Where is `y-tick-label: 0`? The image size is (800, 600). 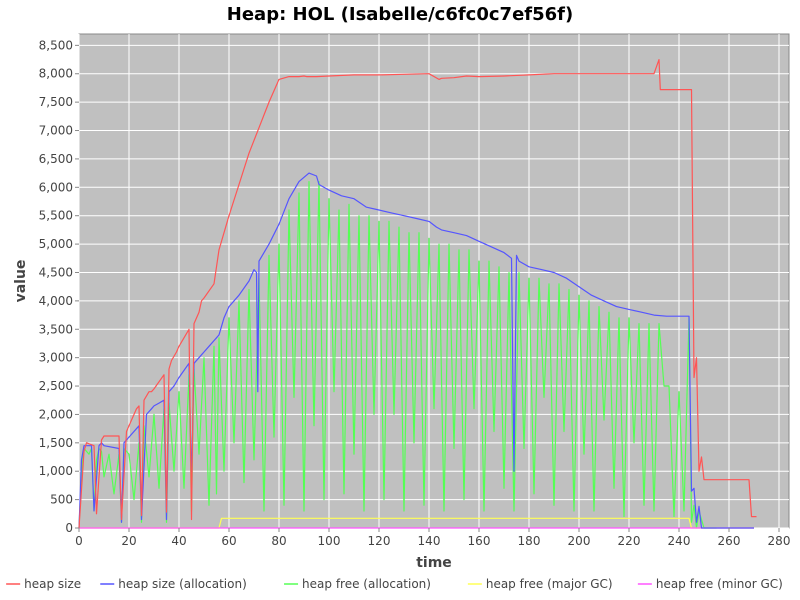
y-tick-label: 0 is located at coordinates (69, 528).